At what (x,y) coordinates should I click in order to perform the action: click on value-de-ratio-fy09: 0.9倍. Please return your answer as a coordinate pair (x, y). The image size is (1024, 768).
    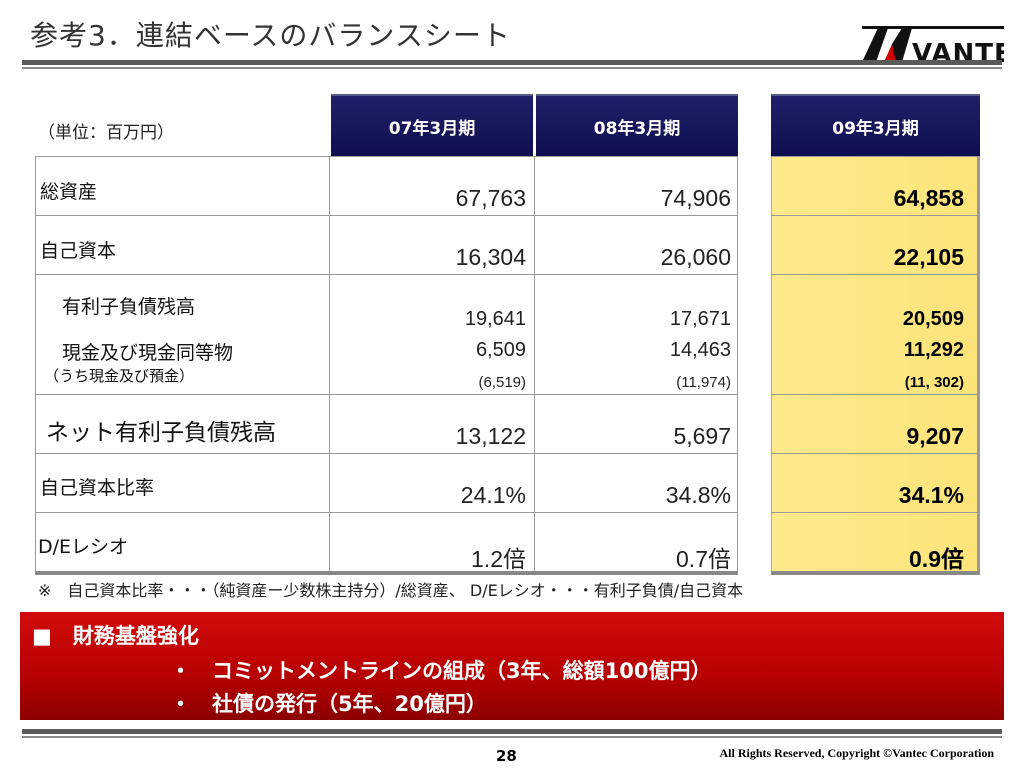
    Looking at the image, I should click on (936, 559).